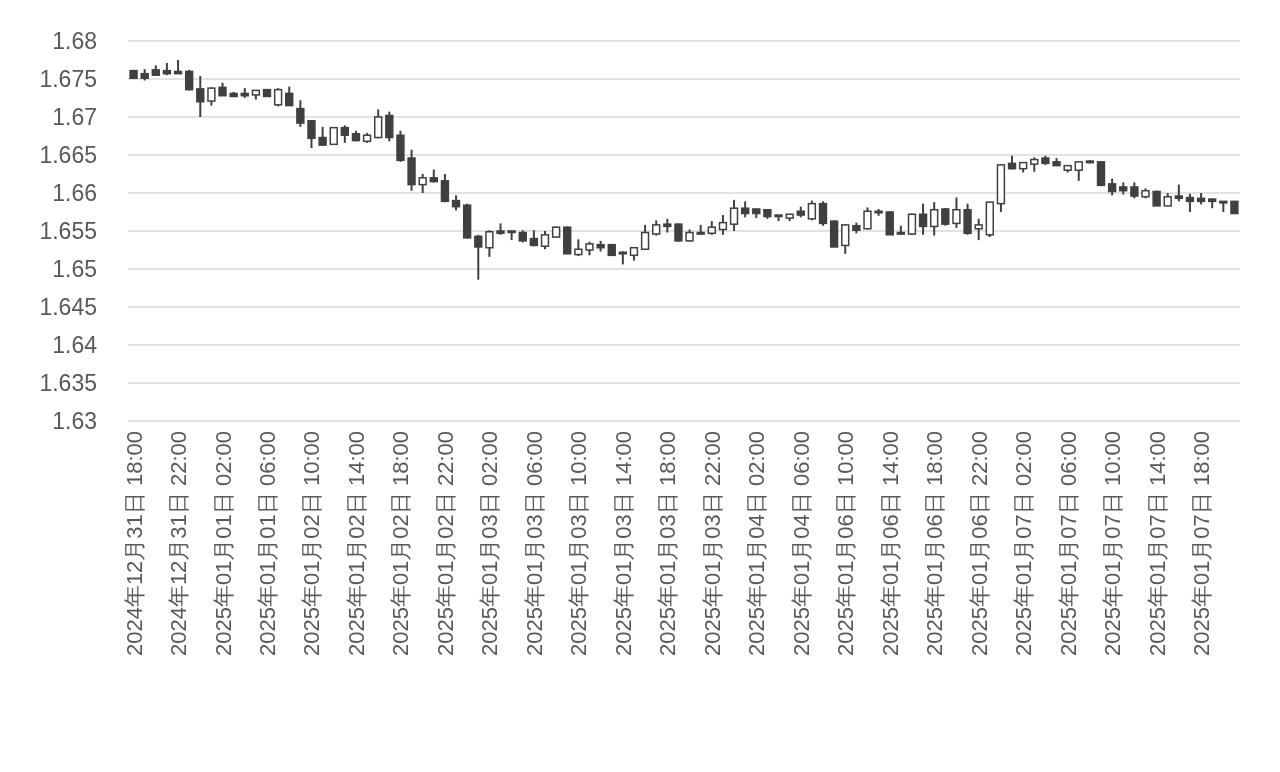  What do you see at coordinates (1024, 544) in the screenshot?
I see `x-tick-label: 2025年01月07日 02:00` at bounding box center [1024, 544].